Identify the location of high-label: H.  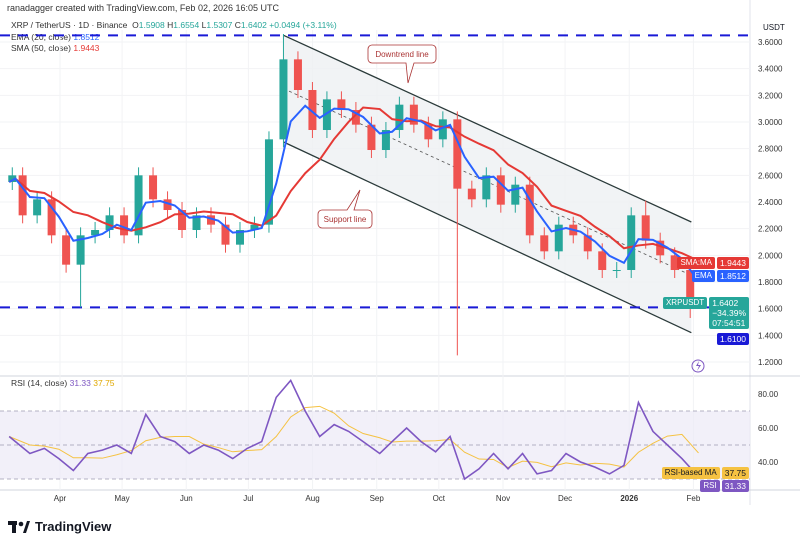
(170, 25).